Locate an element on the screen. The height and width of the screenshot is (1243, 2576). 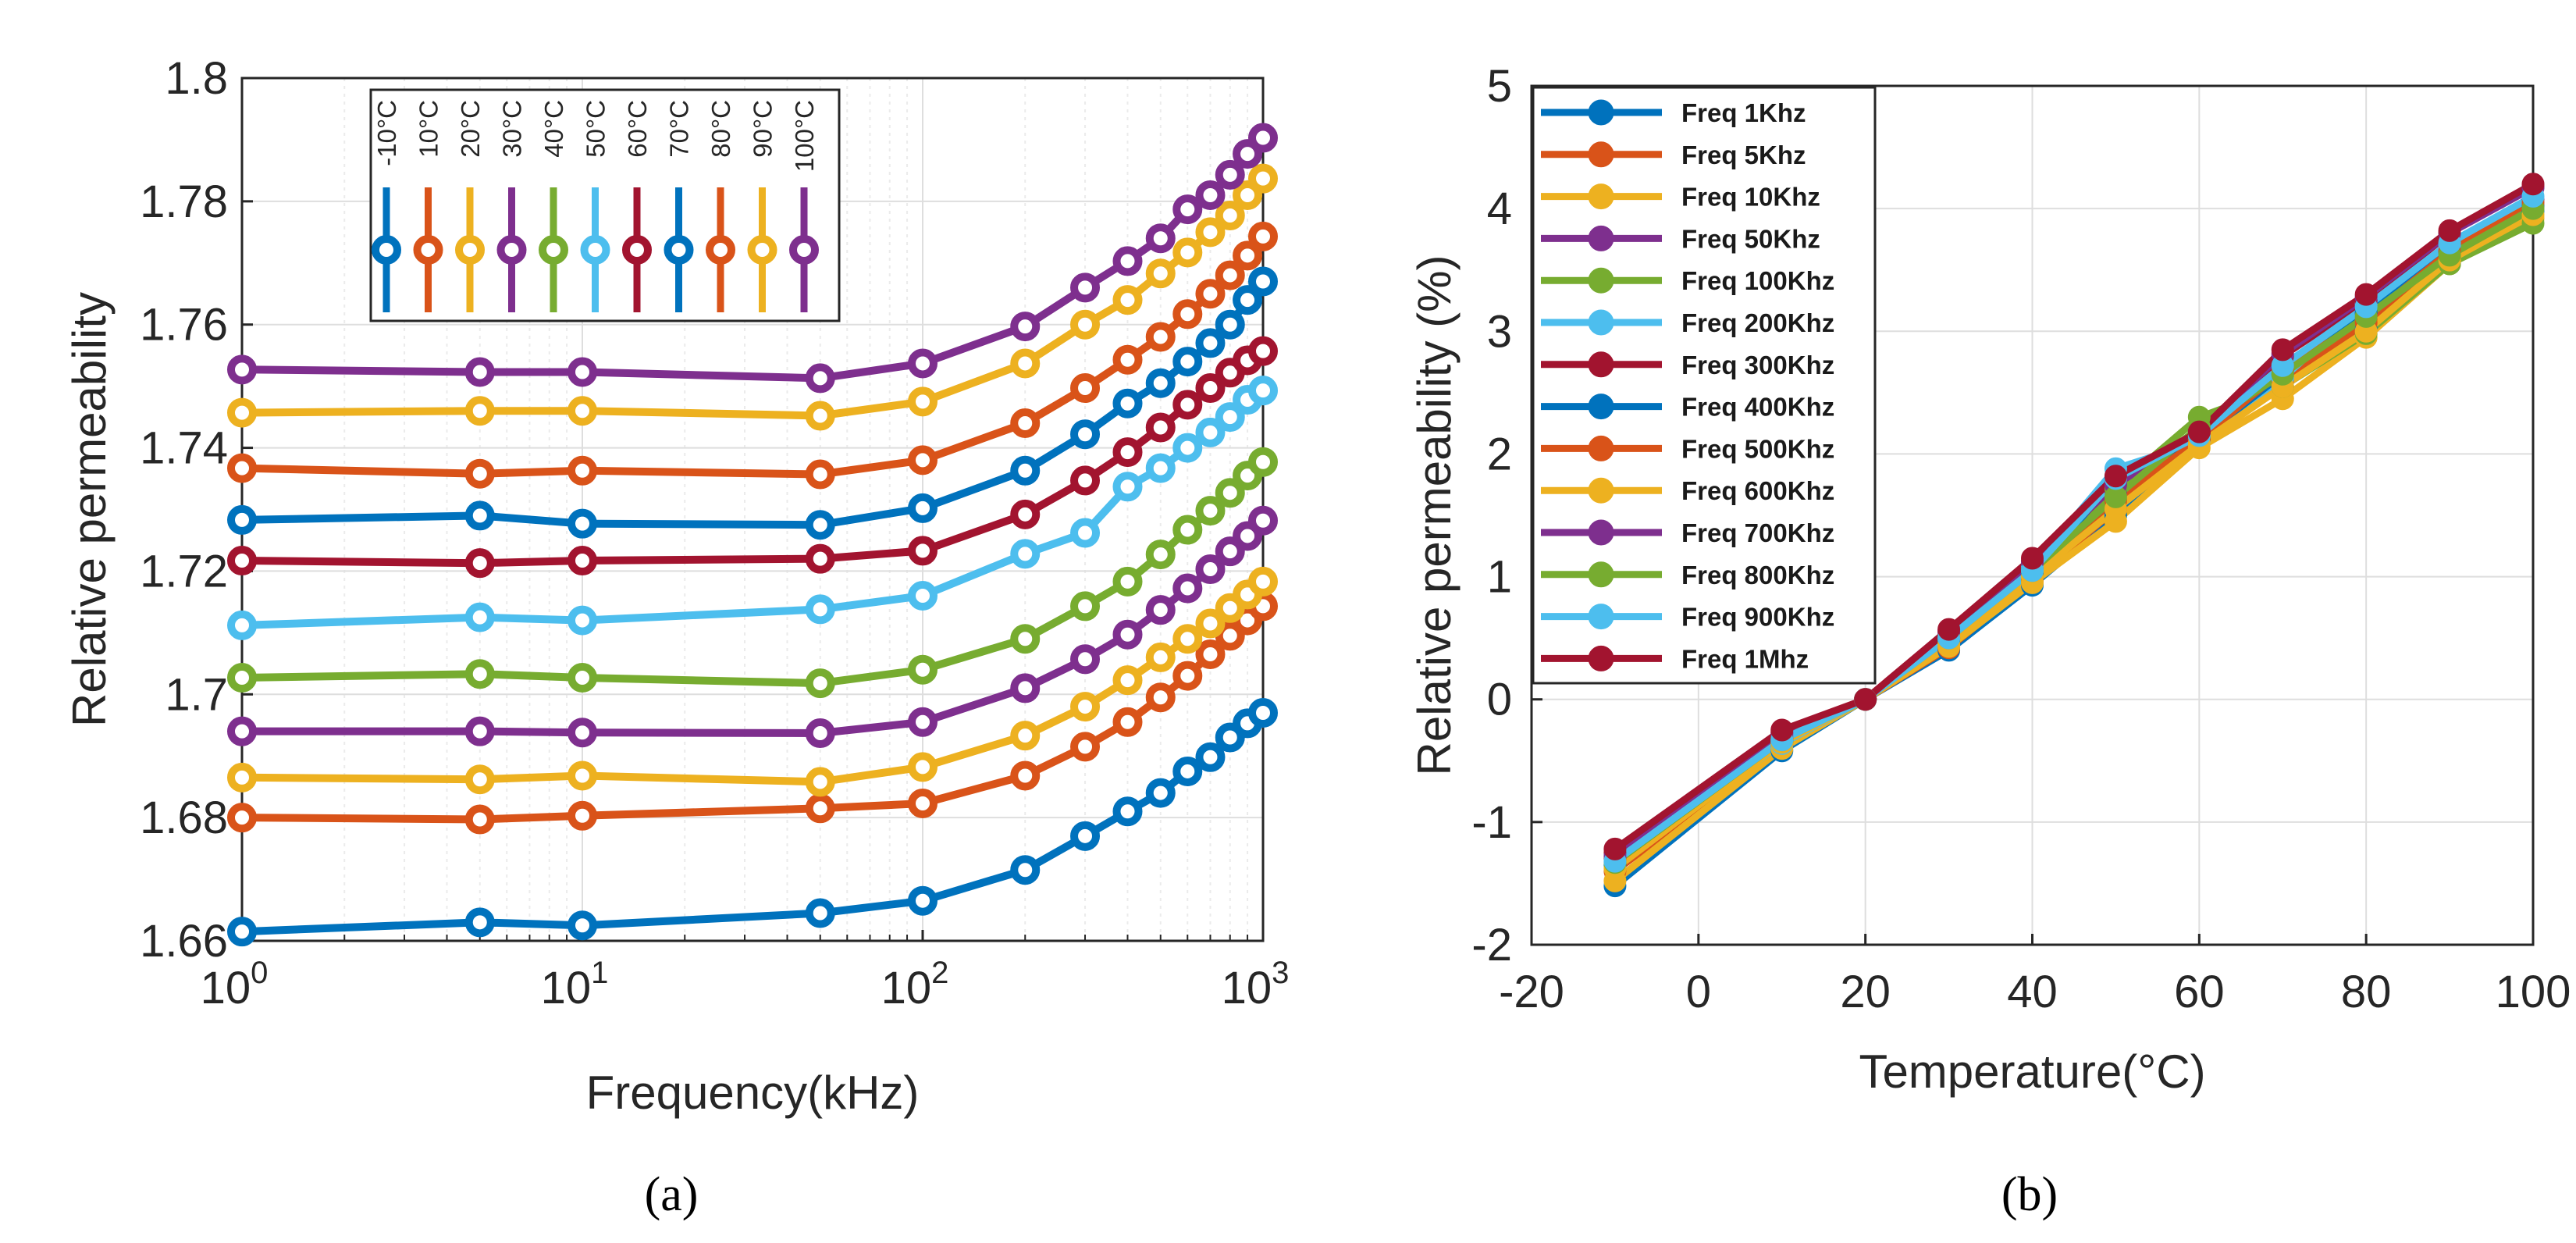
y-tick-label: -1 is located at coordinates (1491, 822).